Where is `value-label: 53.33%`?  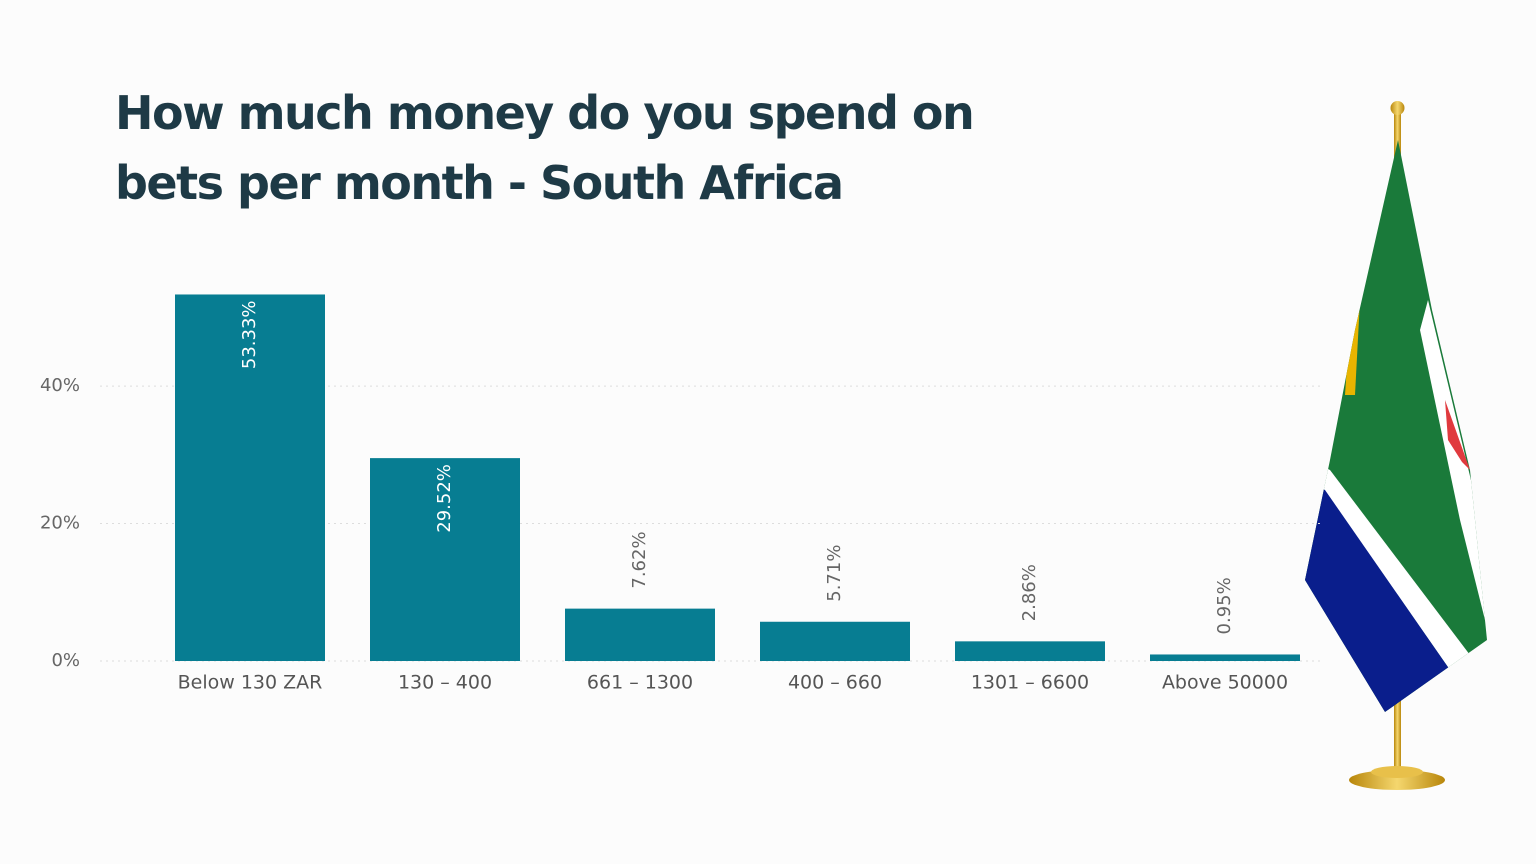
value-label: 53.33% is located at coordinates (249, 334).